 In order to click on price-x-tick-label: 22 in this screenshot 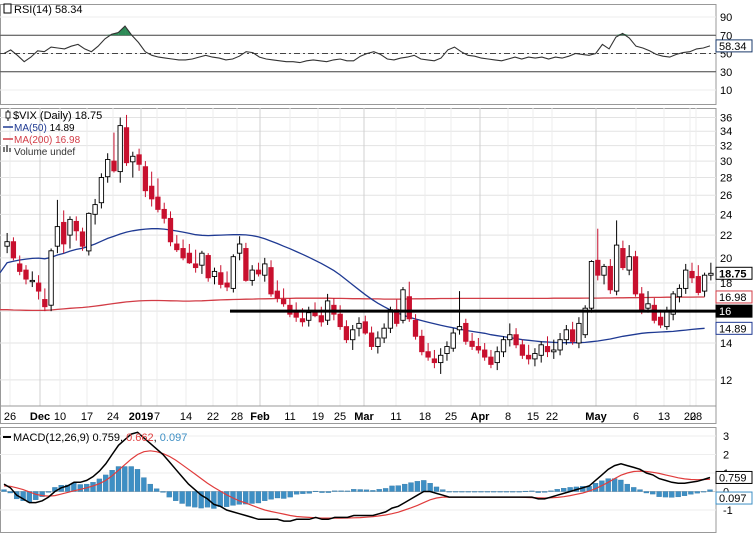, I will do `click(213, 417)`.